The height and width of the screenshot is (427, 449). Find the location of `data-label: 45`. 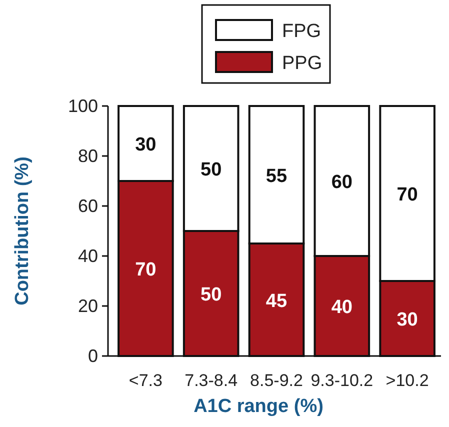

data-label: 45 is located at coordinates (277, 301).